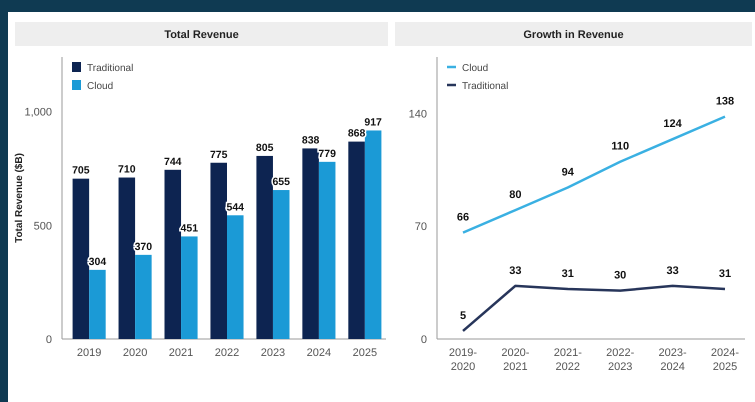 Image resolution: width=755 pixels, height=402 pixels. Describe the element at coordinates (219, 154) in the screenshot. I see `data-label: 775` at that location.